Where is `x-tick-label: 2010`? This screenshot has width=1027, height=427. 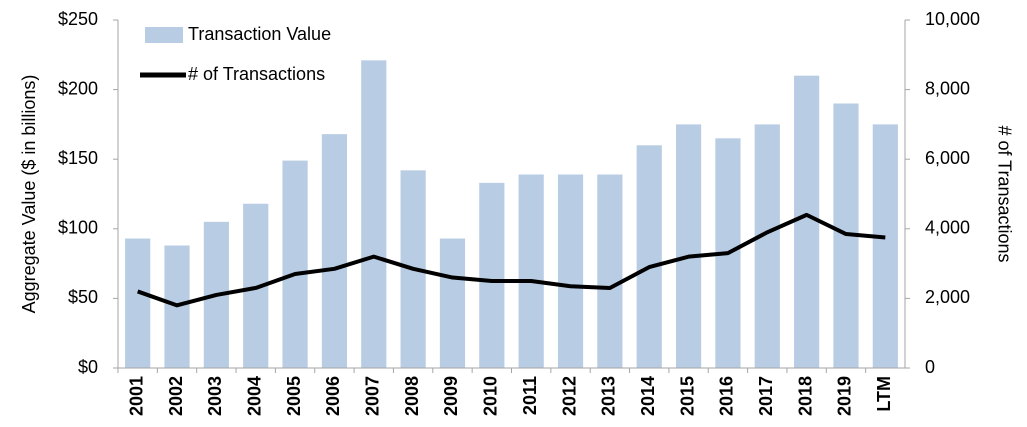 x-tick-label: 2010 is located at coordinates (491, 396).